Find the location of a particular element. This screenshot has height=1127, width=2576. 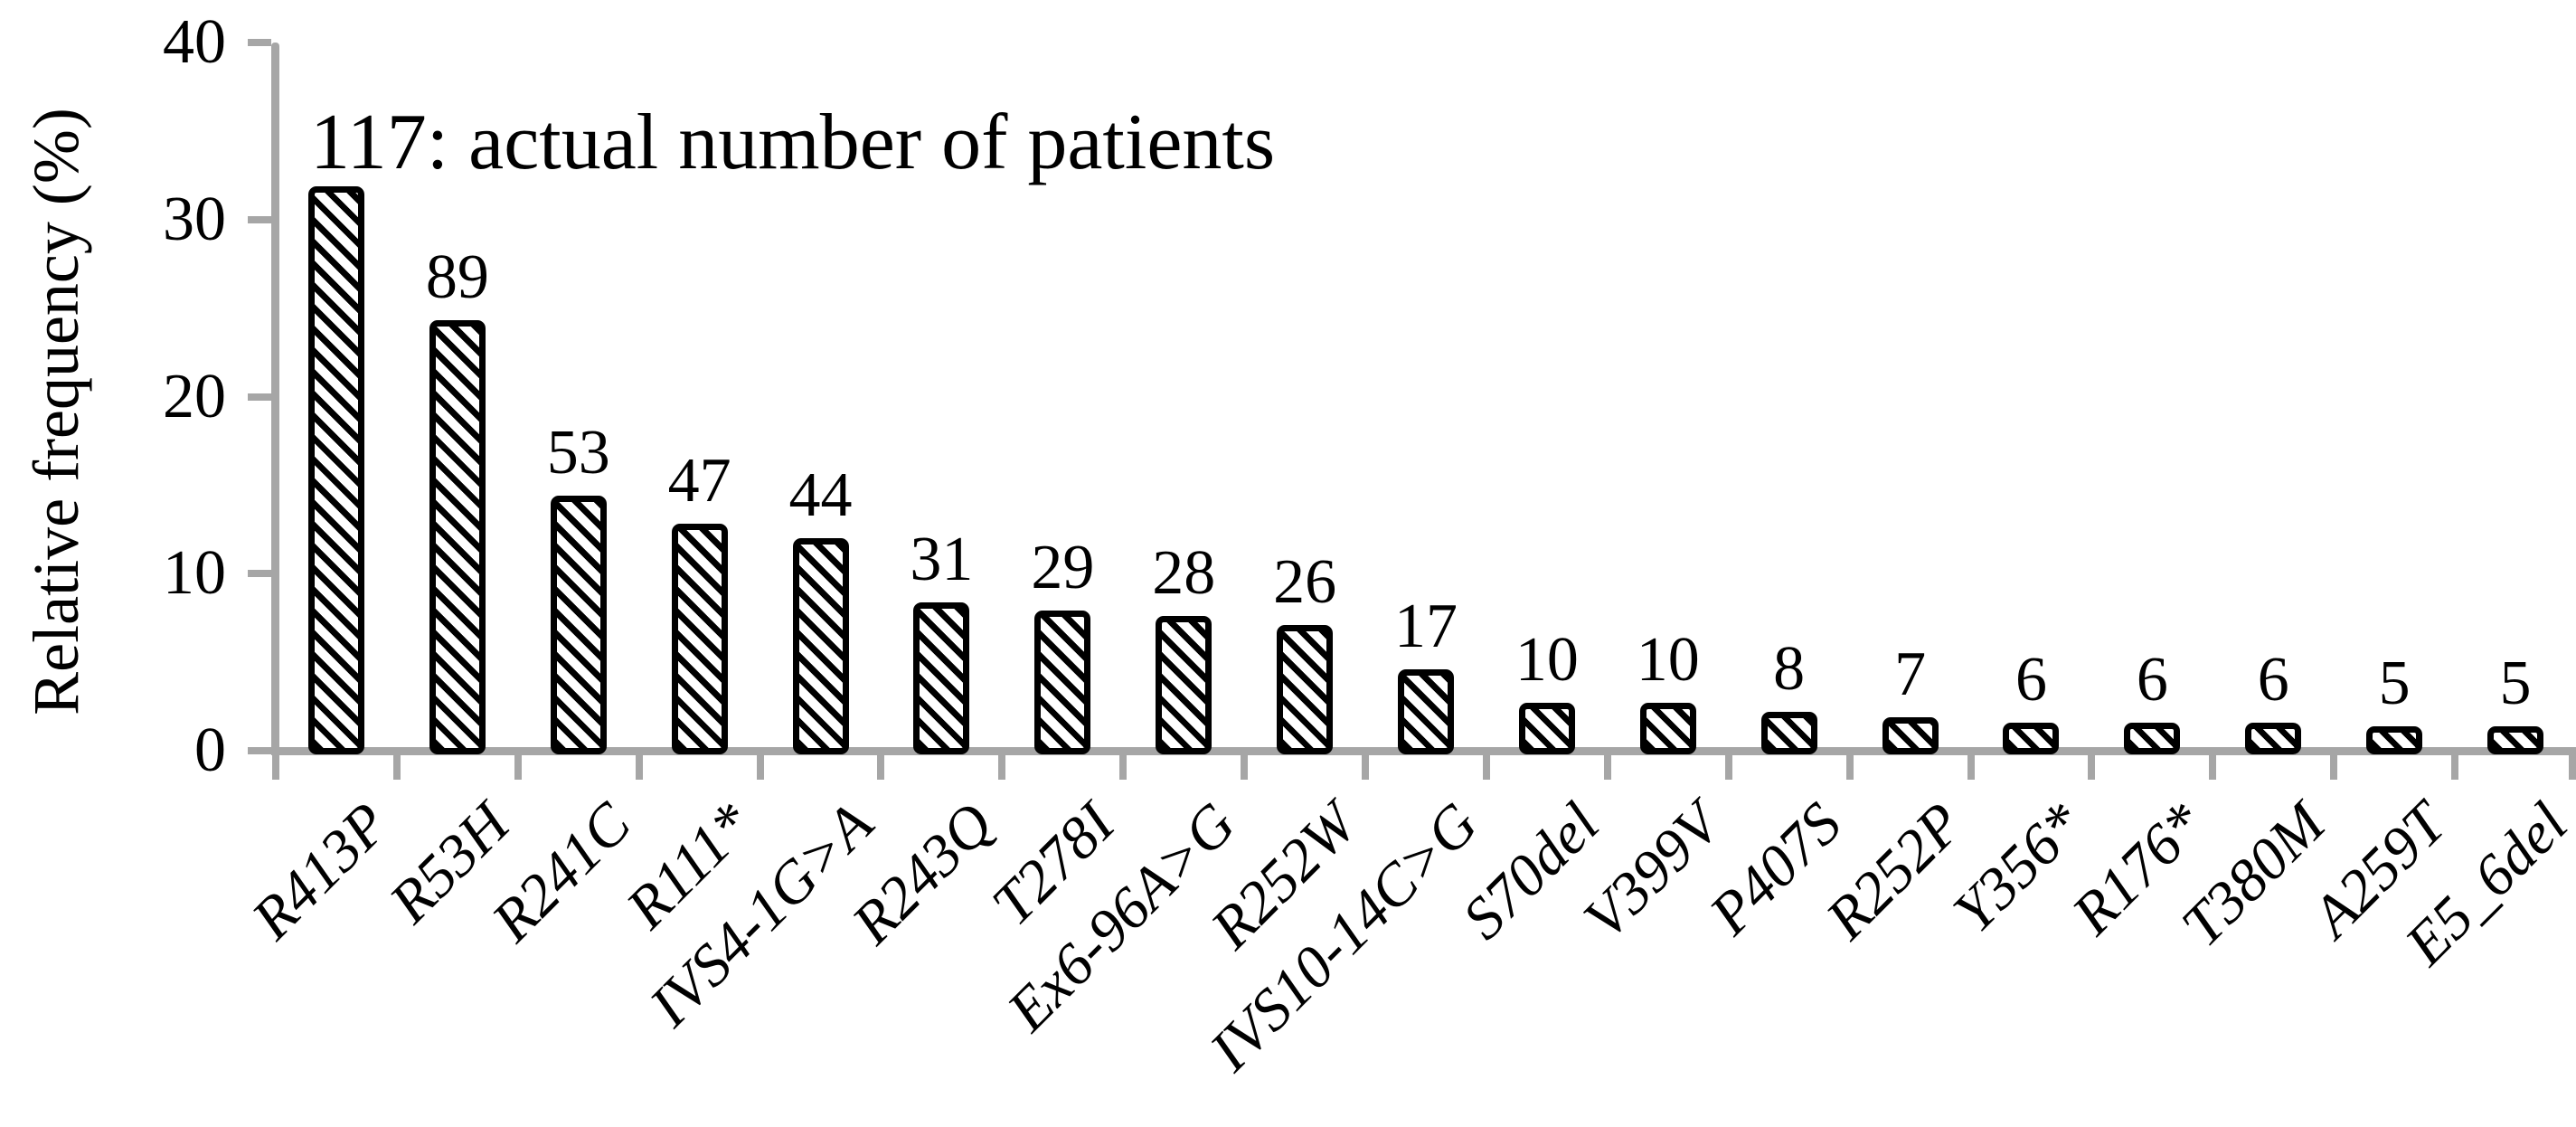

bar-count-label: 89 is located at coordinates (457, 277).